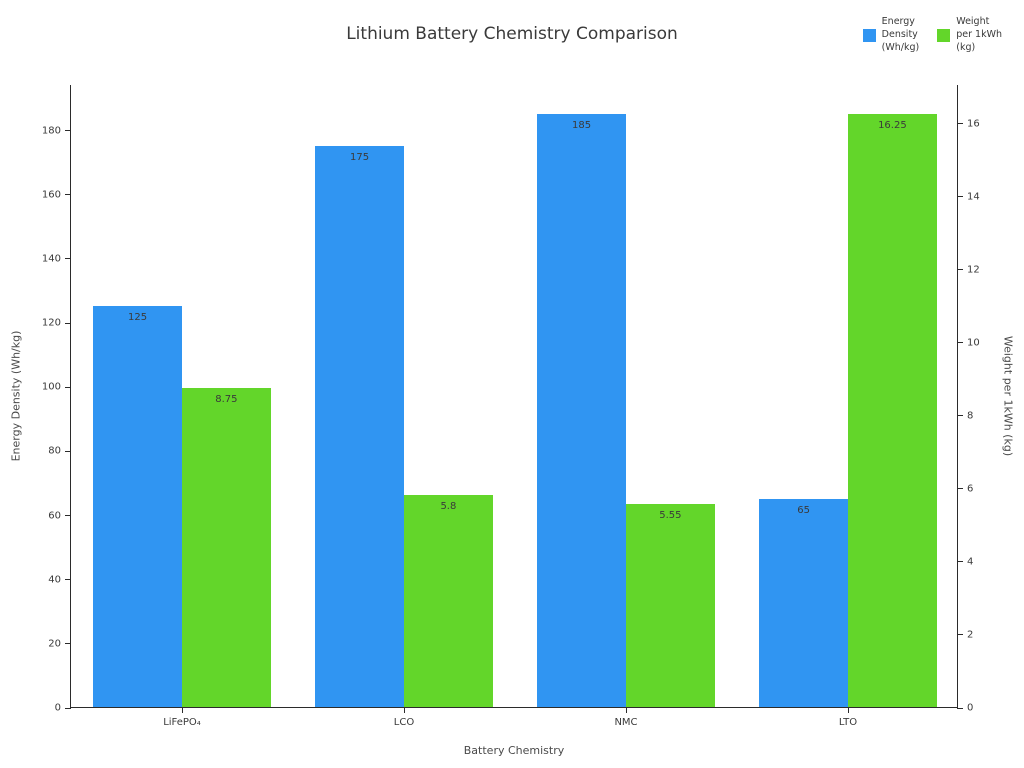 This screenshot has height=768, width=1024. What do you see at coordinates (137, 506) in the screenshot?
I see `bar-left-LiFePO₄` at bounding box center [137, 506].